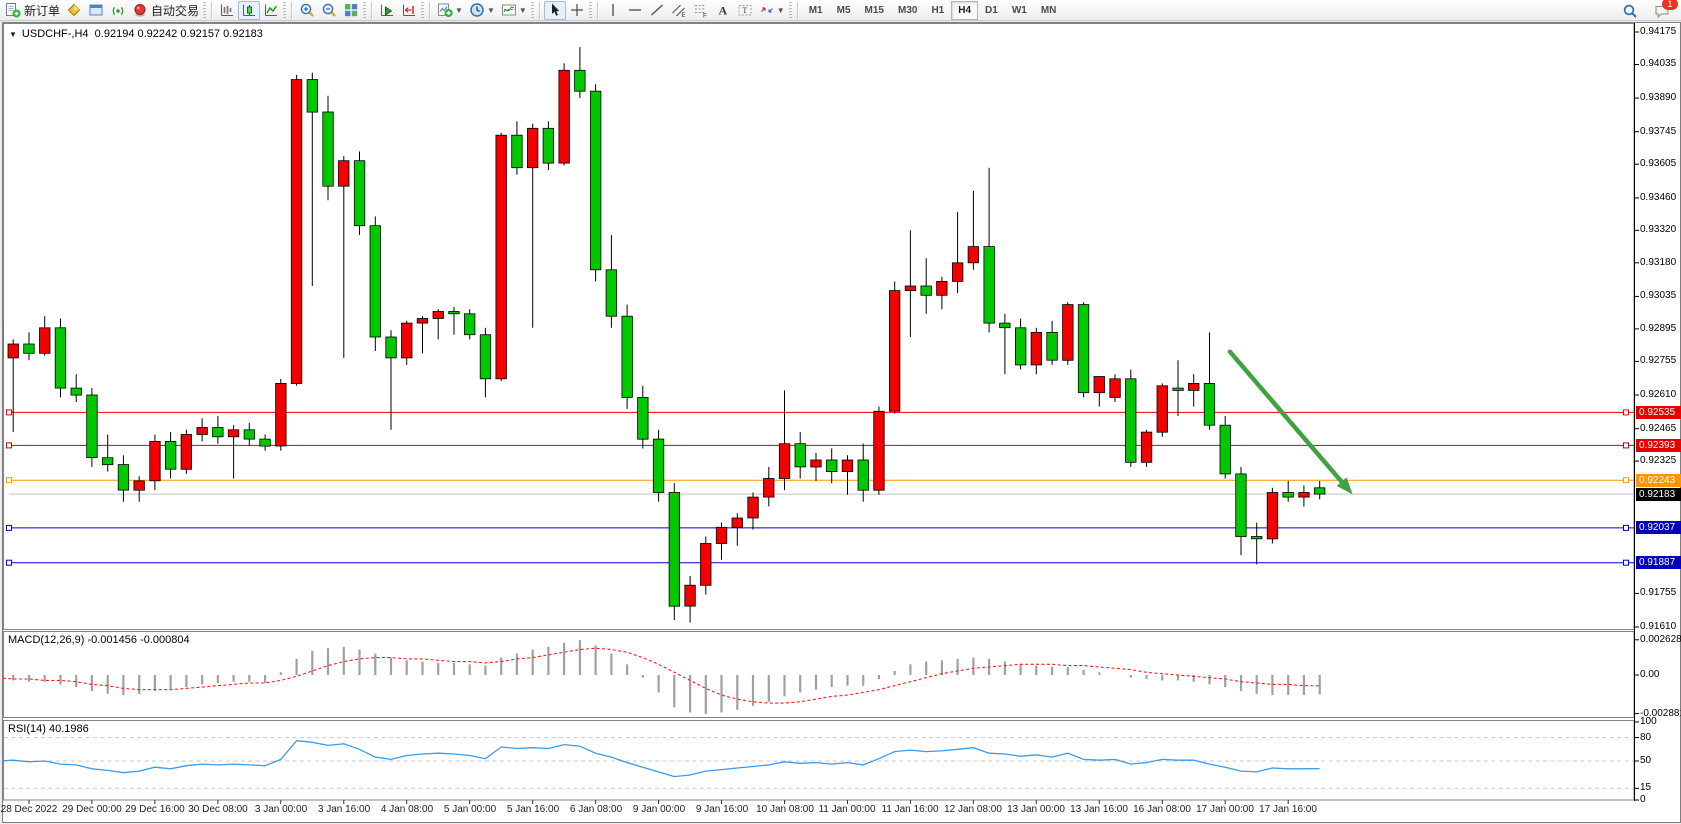 This screenshot has height=824, width=1681. I want to click on date-axis-label: 13 Jan 00:00, so click(1036, 809).